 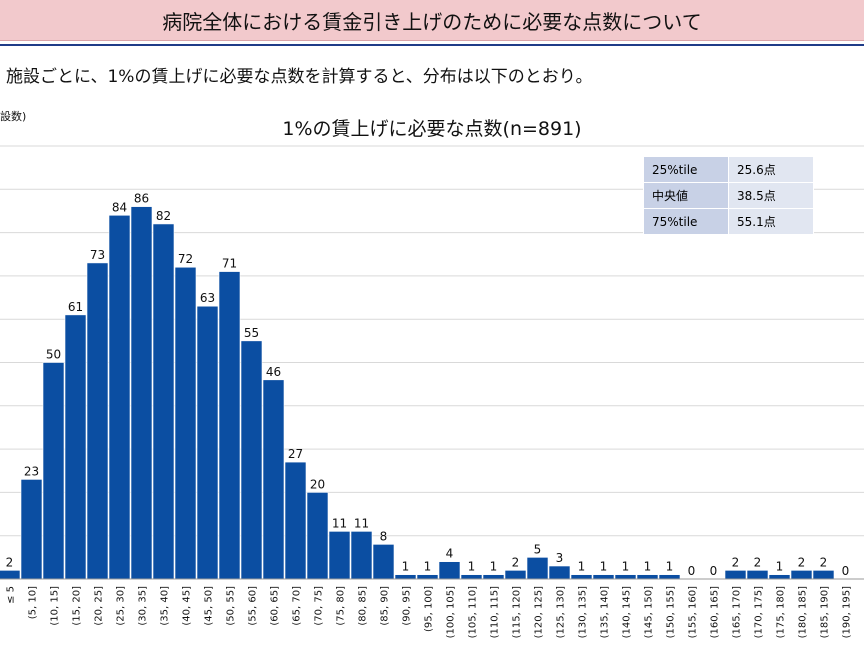 I want to click on banner-title: 病院全体における賃金引き上げのために必要な点数について, so click(x=432, y=20).